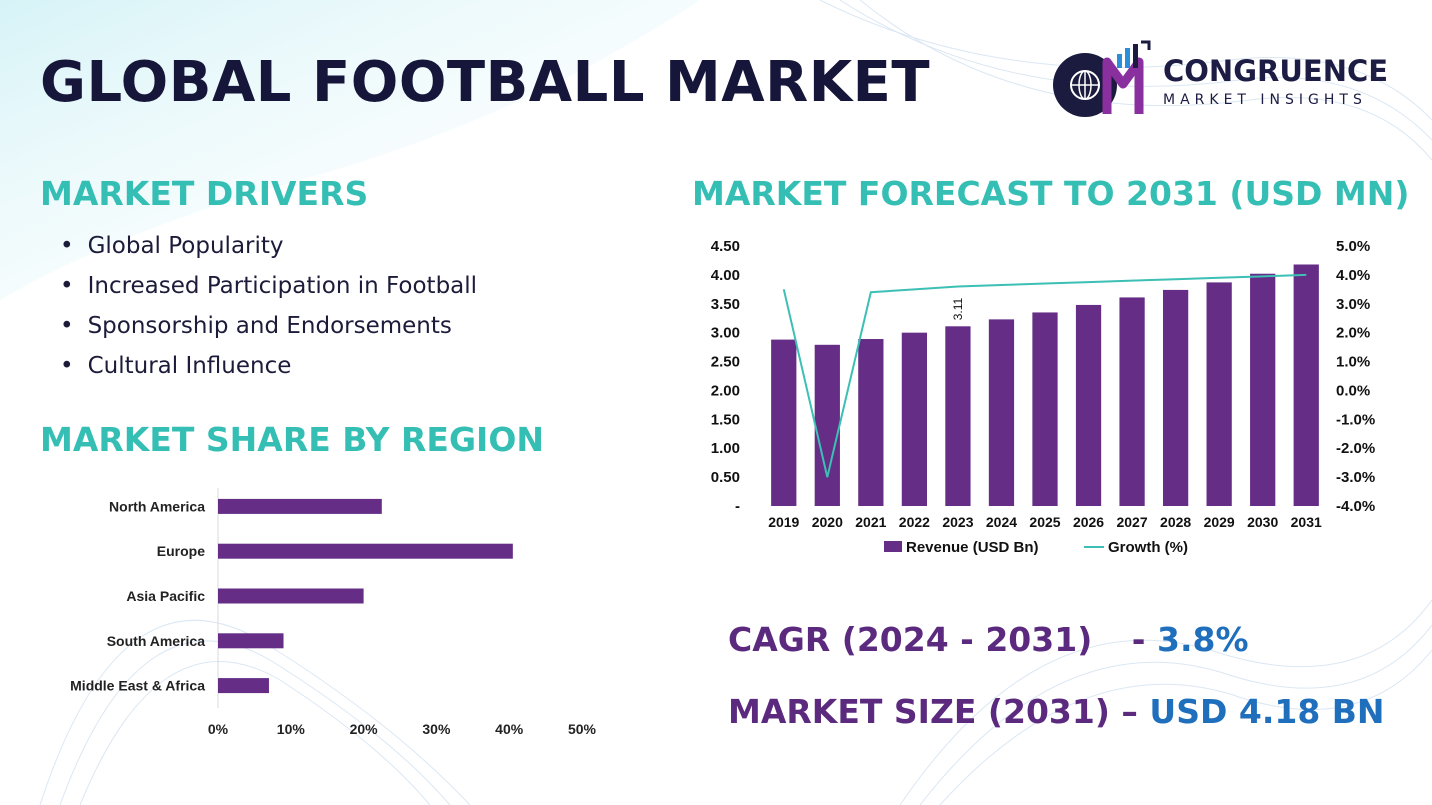 The image size is (1432, 805). I want to click on category-label: North America, so click(157, 506).